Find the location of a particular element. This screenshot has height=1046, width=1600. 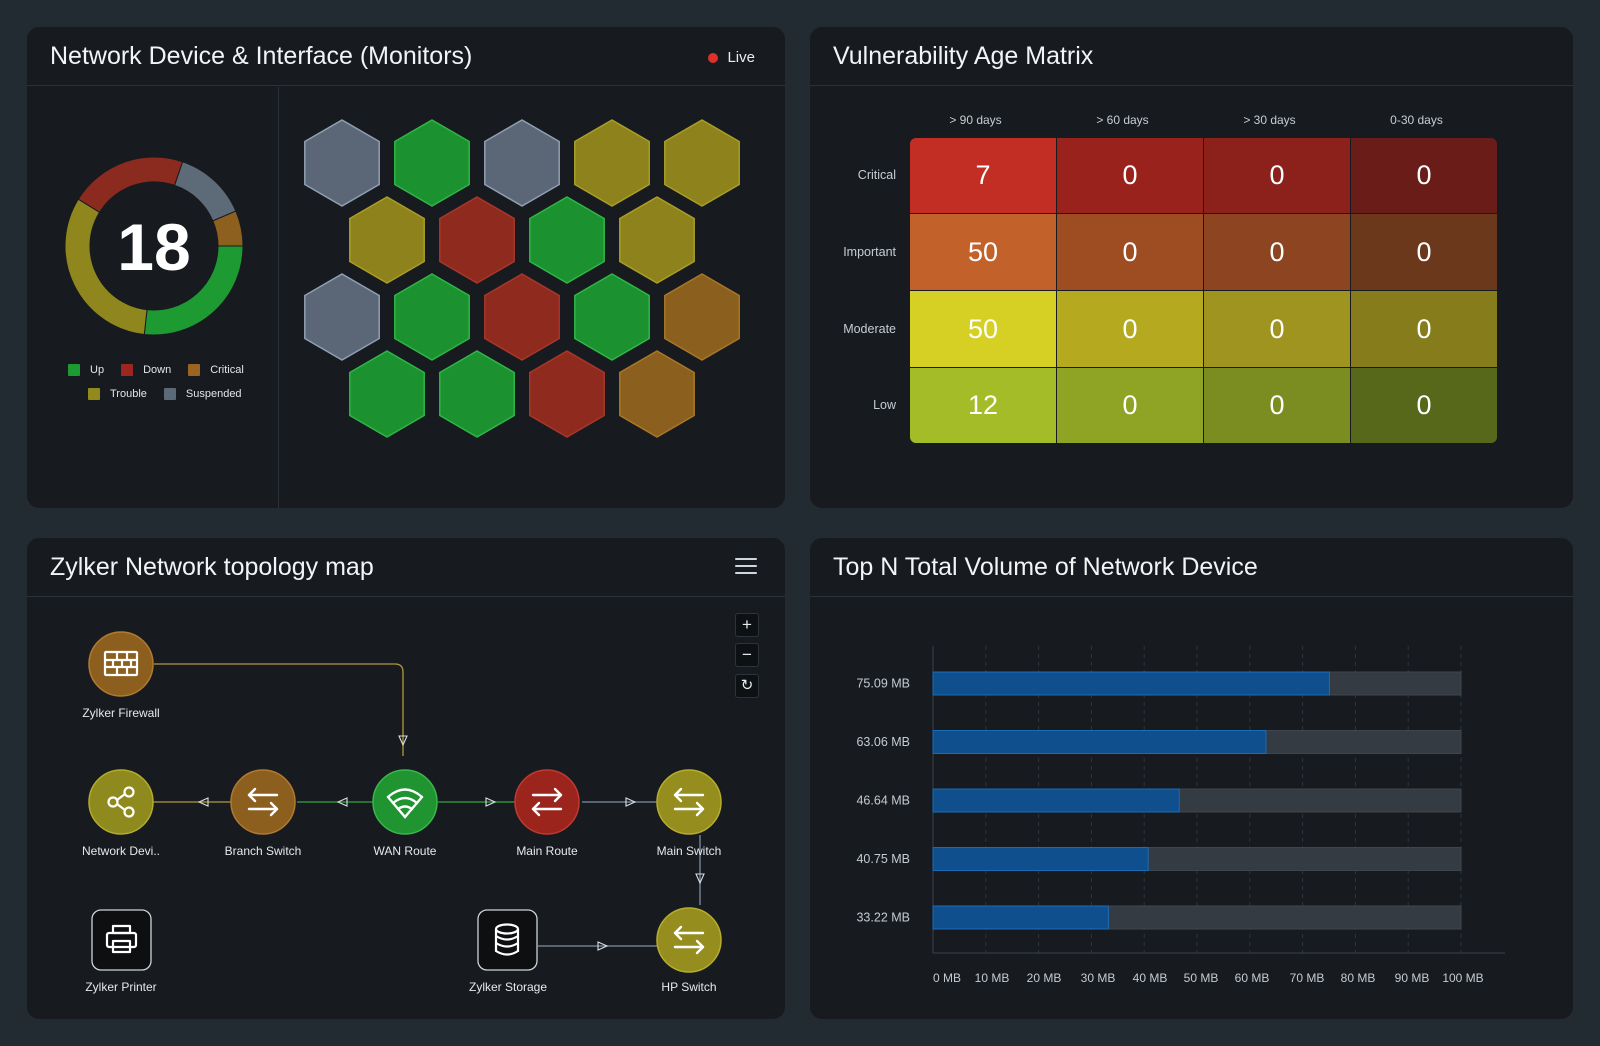

volume-title: Top N Total Volume of Network Device is located at coordinates (1045, 567).